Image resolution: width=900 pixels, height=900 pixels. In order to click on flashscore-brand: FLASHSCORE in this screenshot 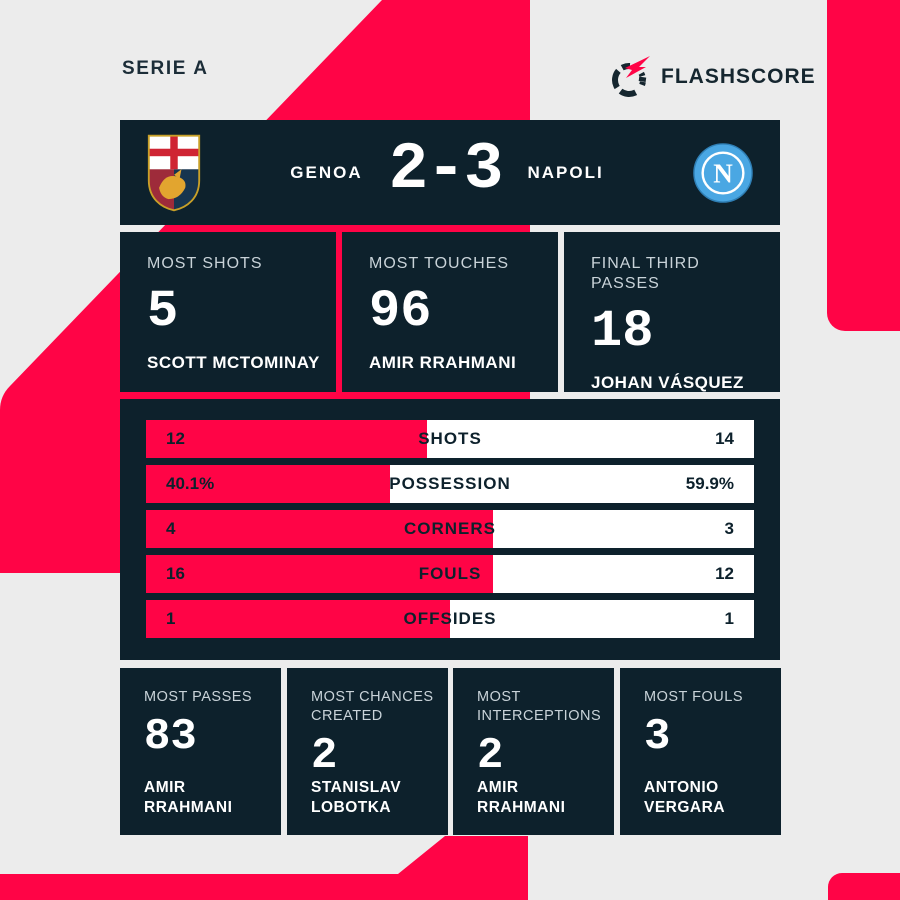, I will do `click(713, 77)`.